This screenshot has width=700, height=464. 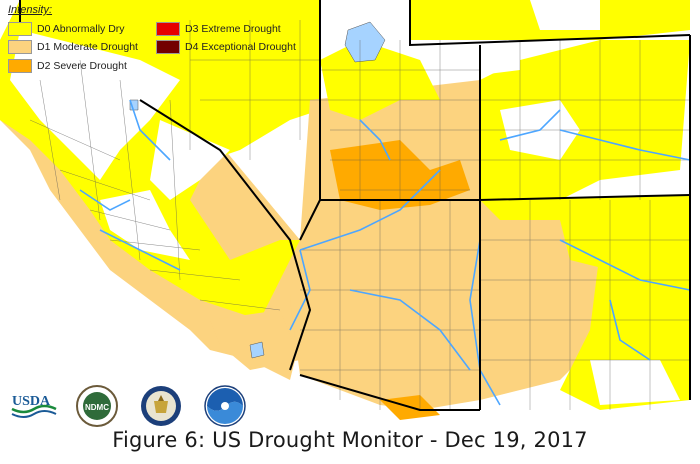 I want to click on commerce-seal-logo, so click(x=161, y=406).